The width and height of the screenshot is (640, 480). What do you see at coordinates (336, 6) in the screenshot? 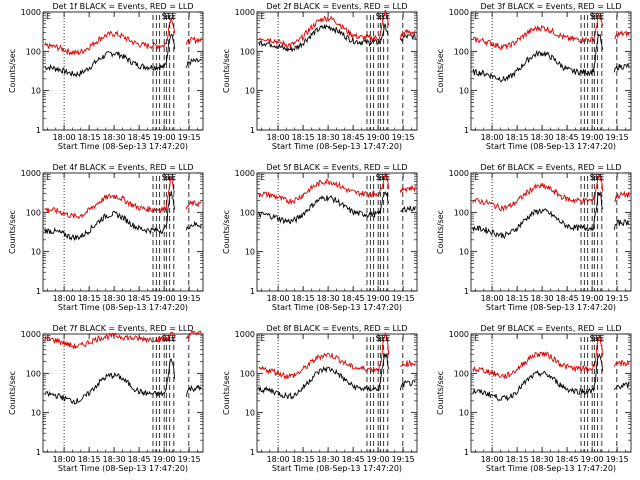
I see `panel-title: Det 2f BLACK = Events, RED = LLD` at bounding box center [336, 6].